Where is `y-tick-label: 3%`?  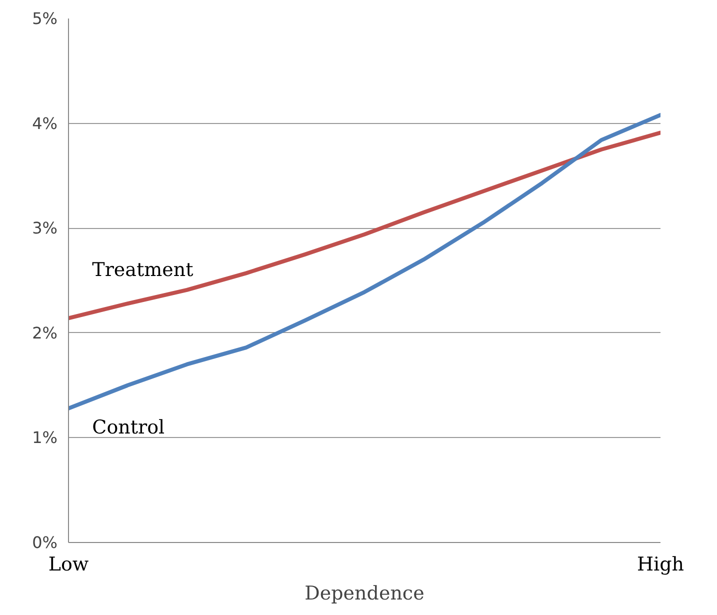 y-tick-label: 3% is located at coordinates (45, 228).